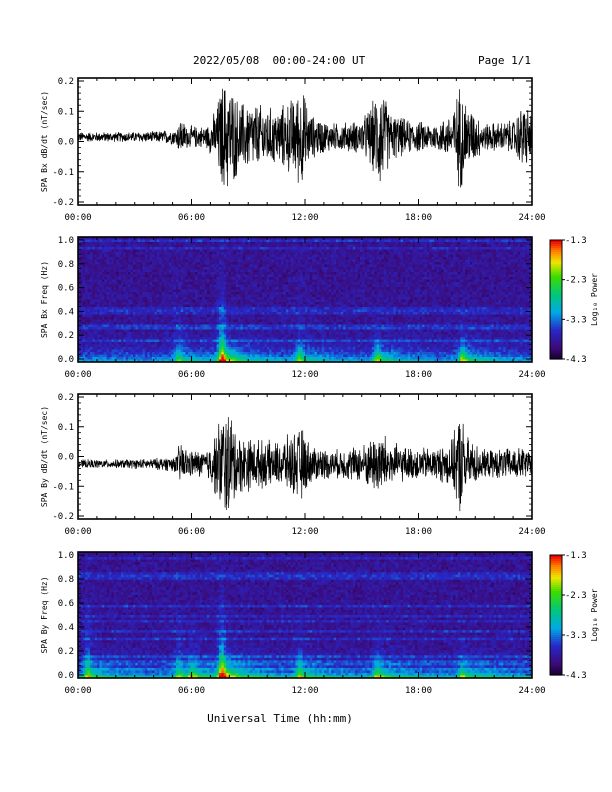 The height and width of the screenshot is (792, 612). I want to click on y-axis-label: SPA By dB/dt (nT/sec), so click(44, 456).